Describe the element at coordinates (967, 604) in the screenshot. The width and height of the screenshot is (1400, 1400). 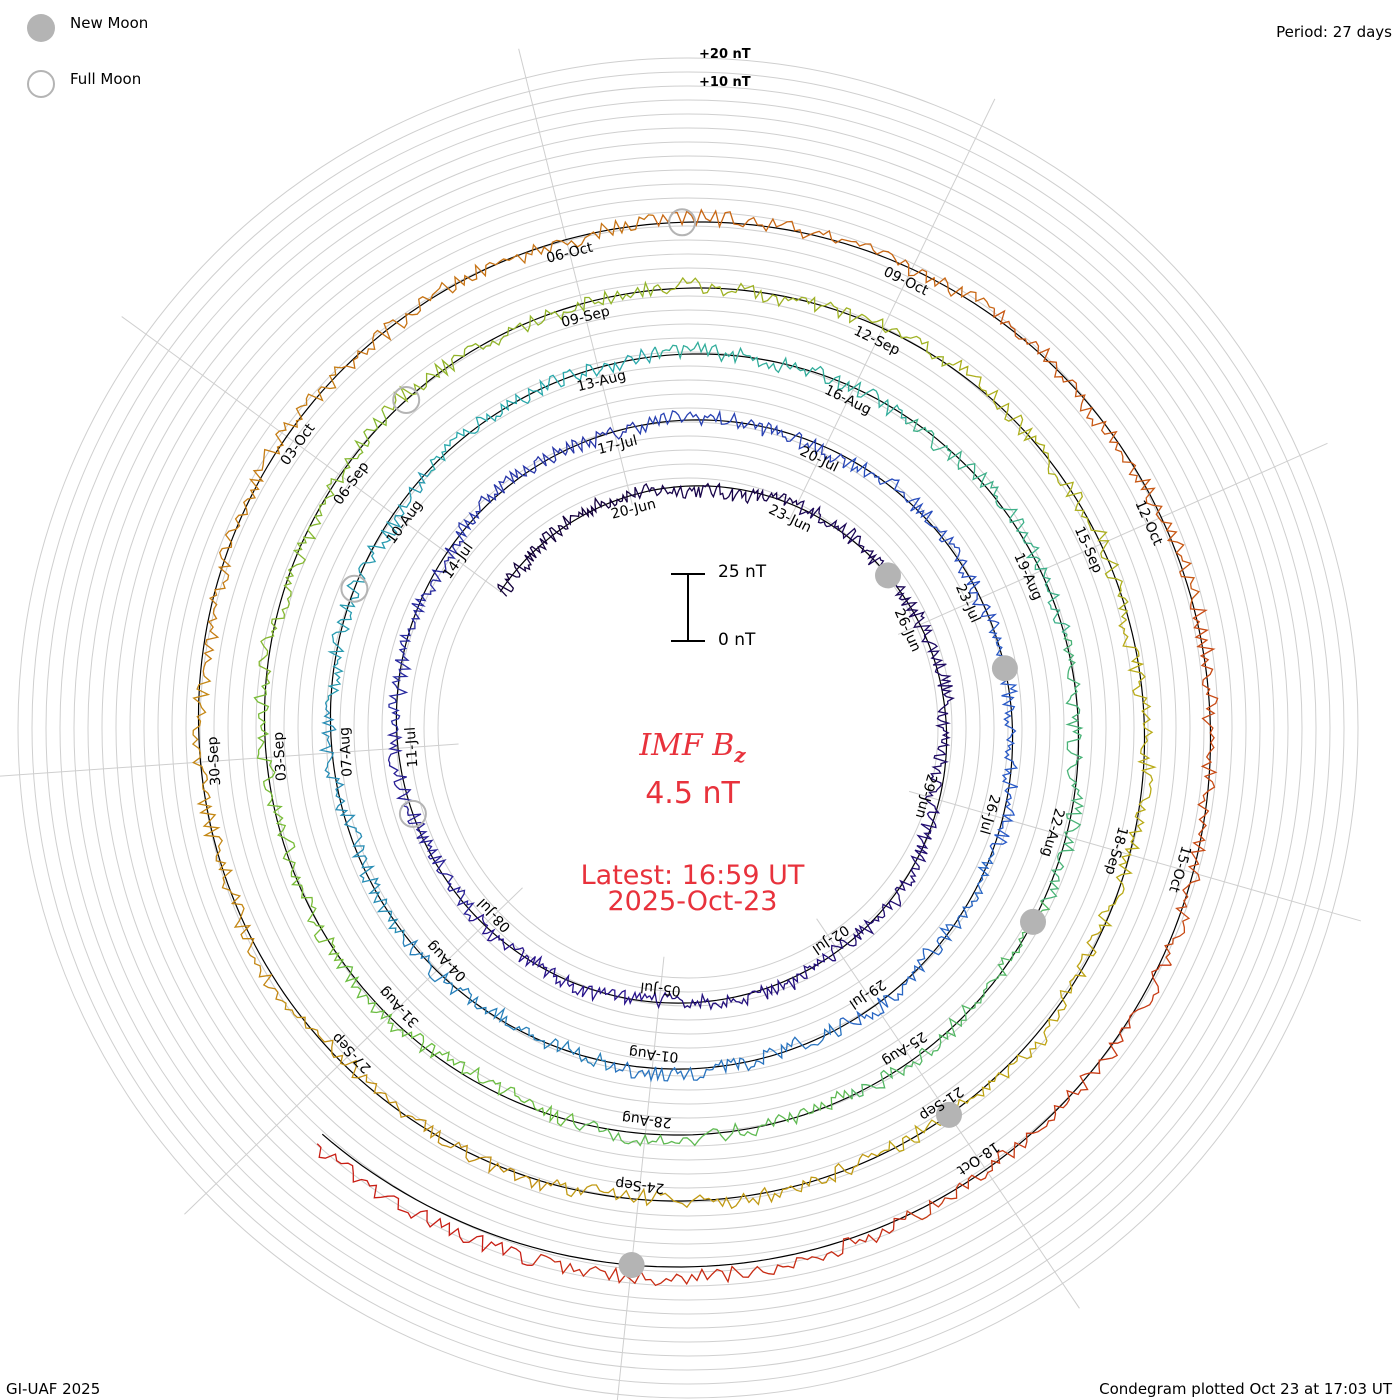
I see `date-tick-label: 23-Jul` at that location.